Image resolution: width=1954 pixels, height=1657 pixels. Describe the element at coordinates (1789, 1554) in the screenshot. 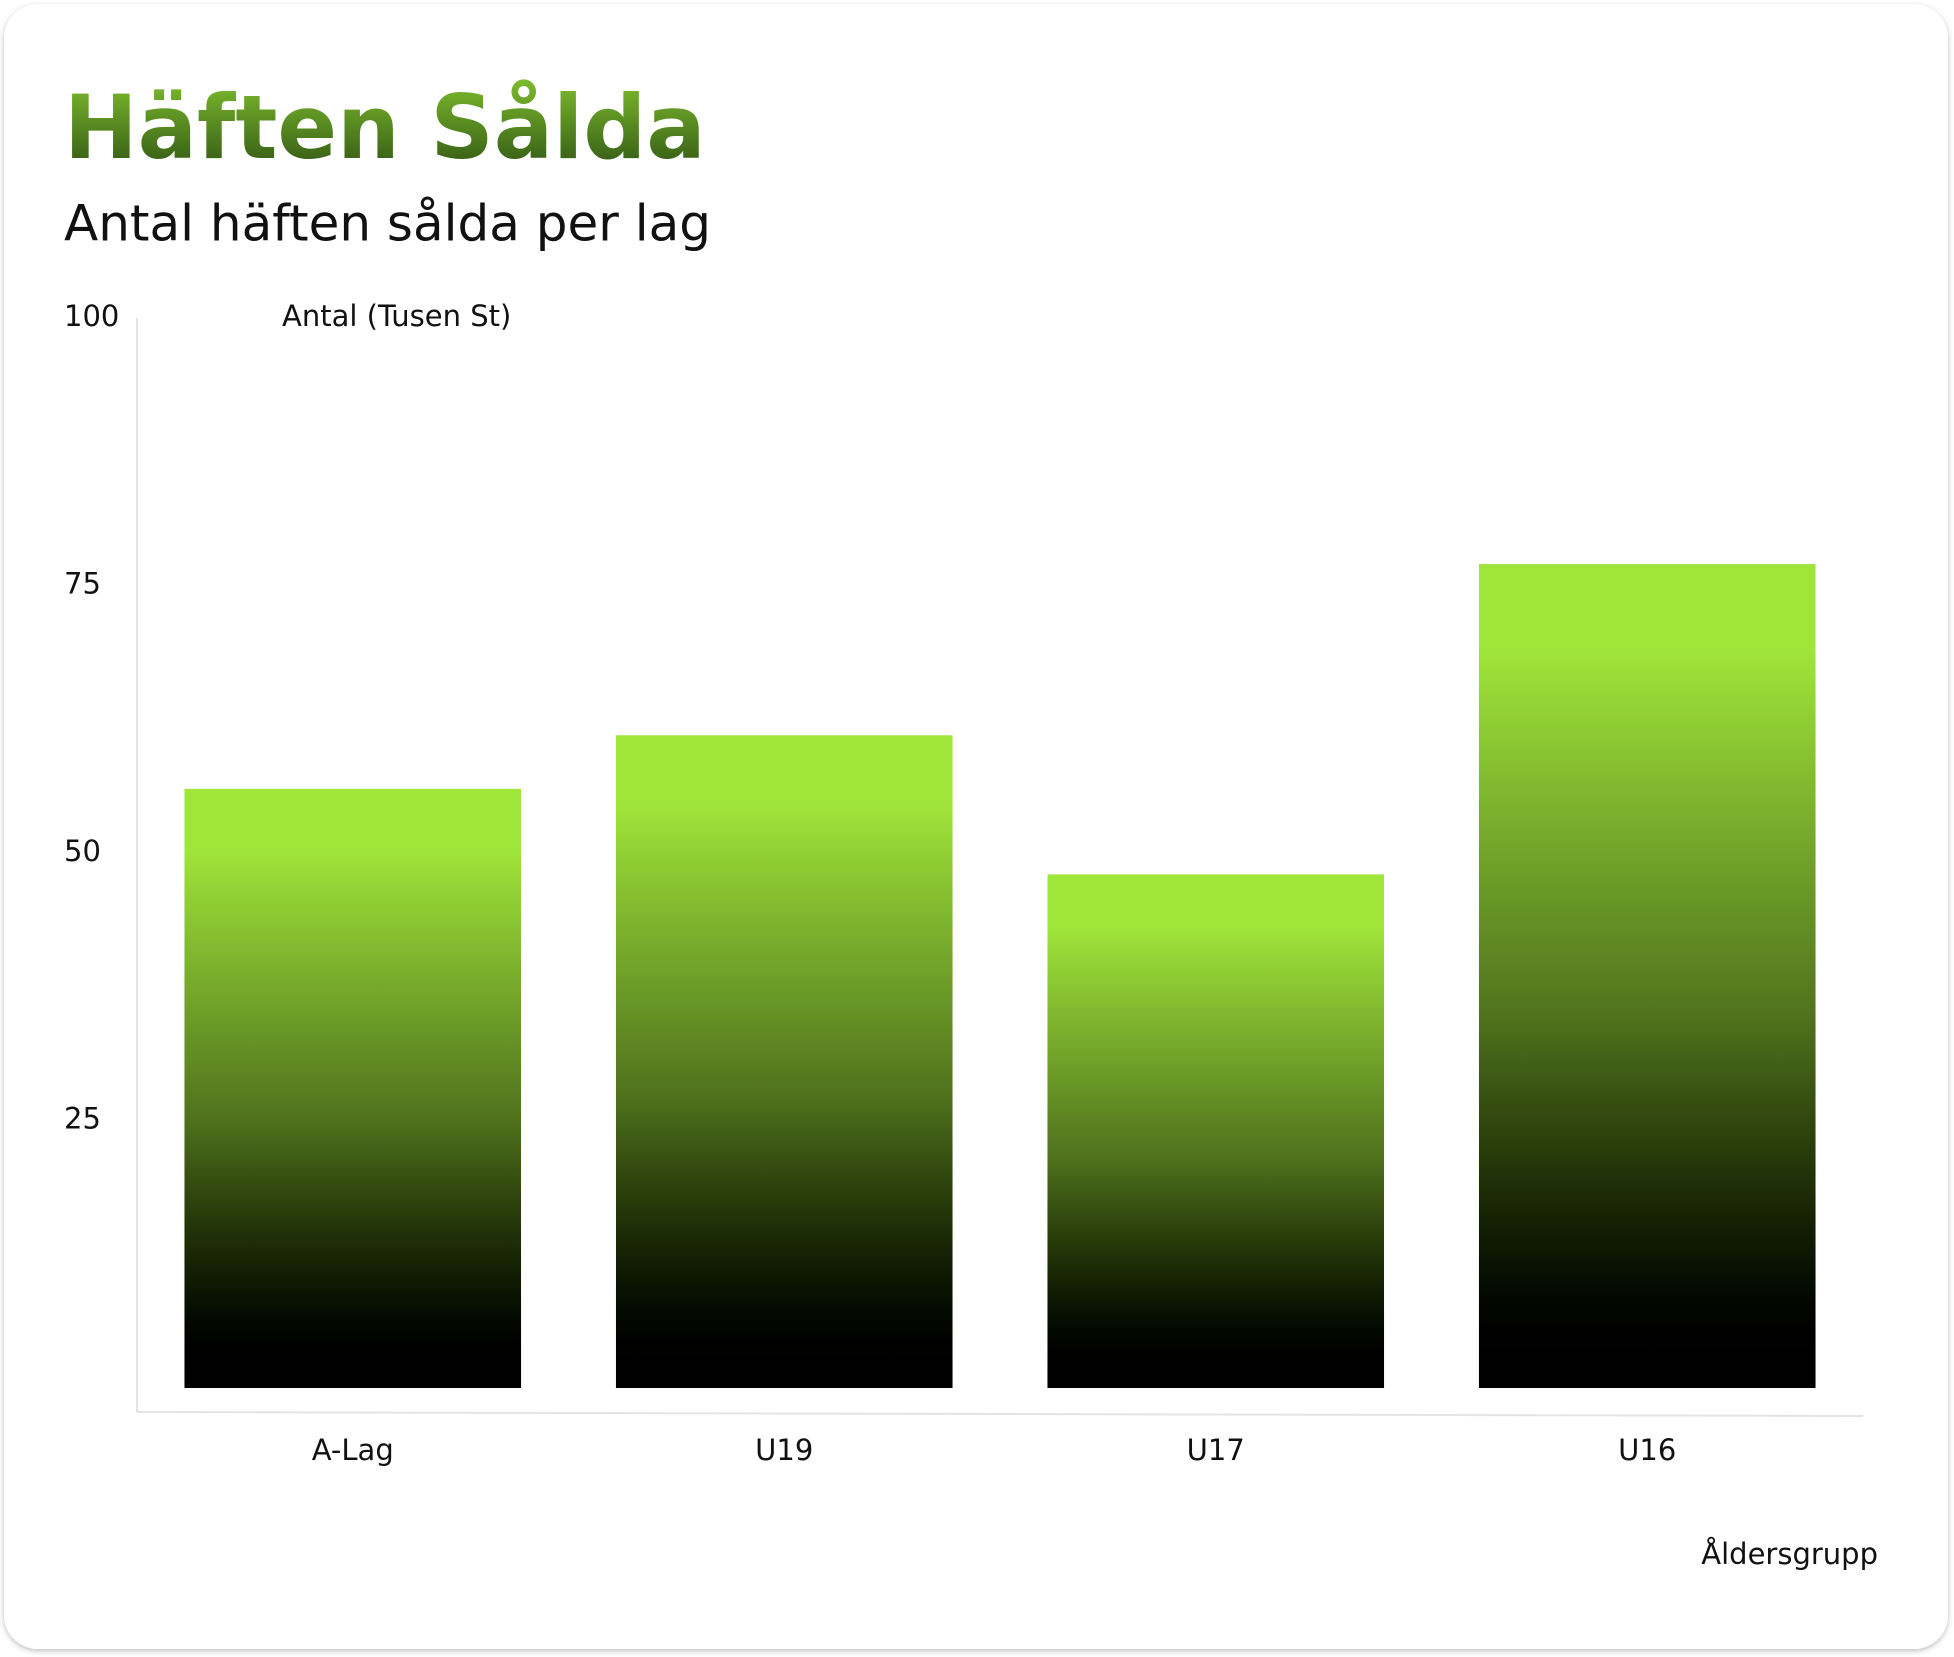

I see `x-axis-label: Åldersgrupp` at that location.